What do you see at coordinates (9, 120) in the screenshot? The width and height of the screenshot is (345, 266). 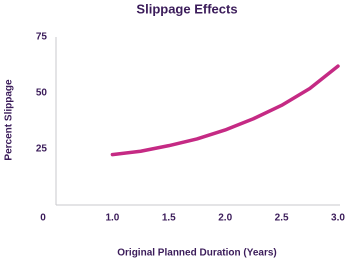 I see `y-axis-label: Percent Slippage` at bounding box center [9, 120].